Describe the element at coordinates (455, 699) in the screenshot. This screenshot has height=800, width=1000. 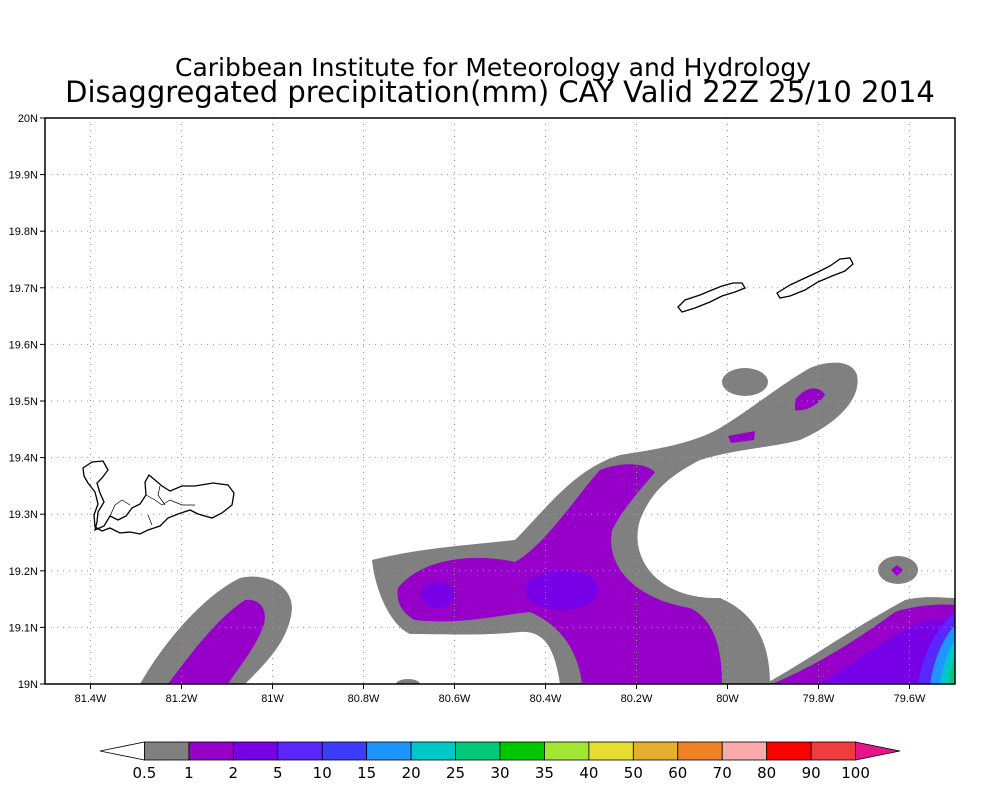
I see `x-tick-label: 80.6W` at that location.